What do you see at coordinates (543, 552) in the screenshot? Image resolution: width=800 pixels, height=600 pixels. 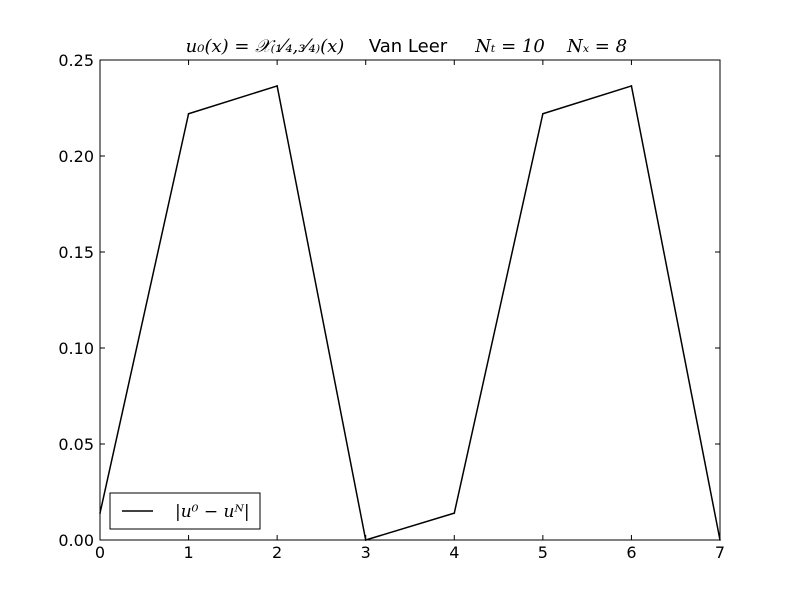 I see `x-tick-label: 5` at bounding box center [543, 552].